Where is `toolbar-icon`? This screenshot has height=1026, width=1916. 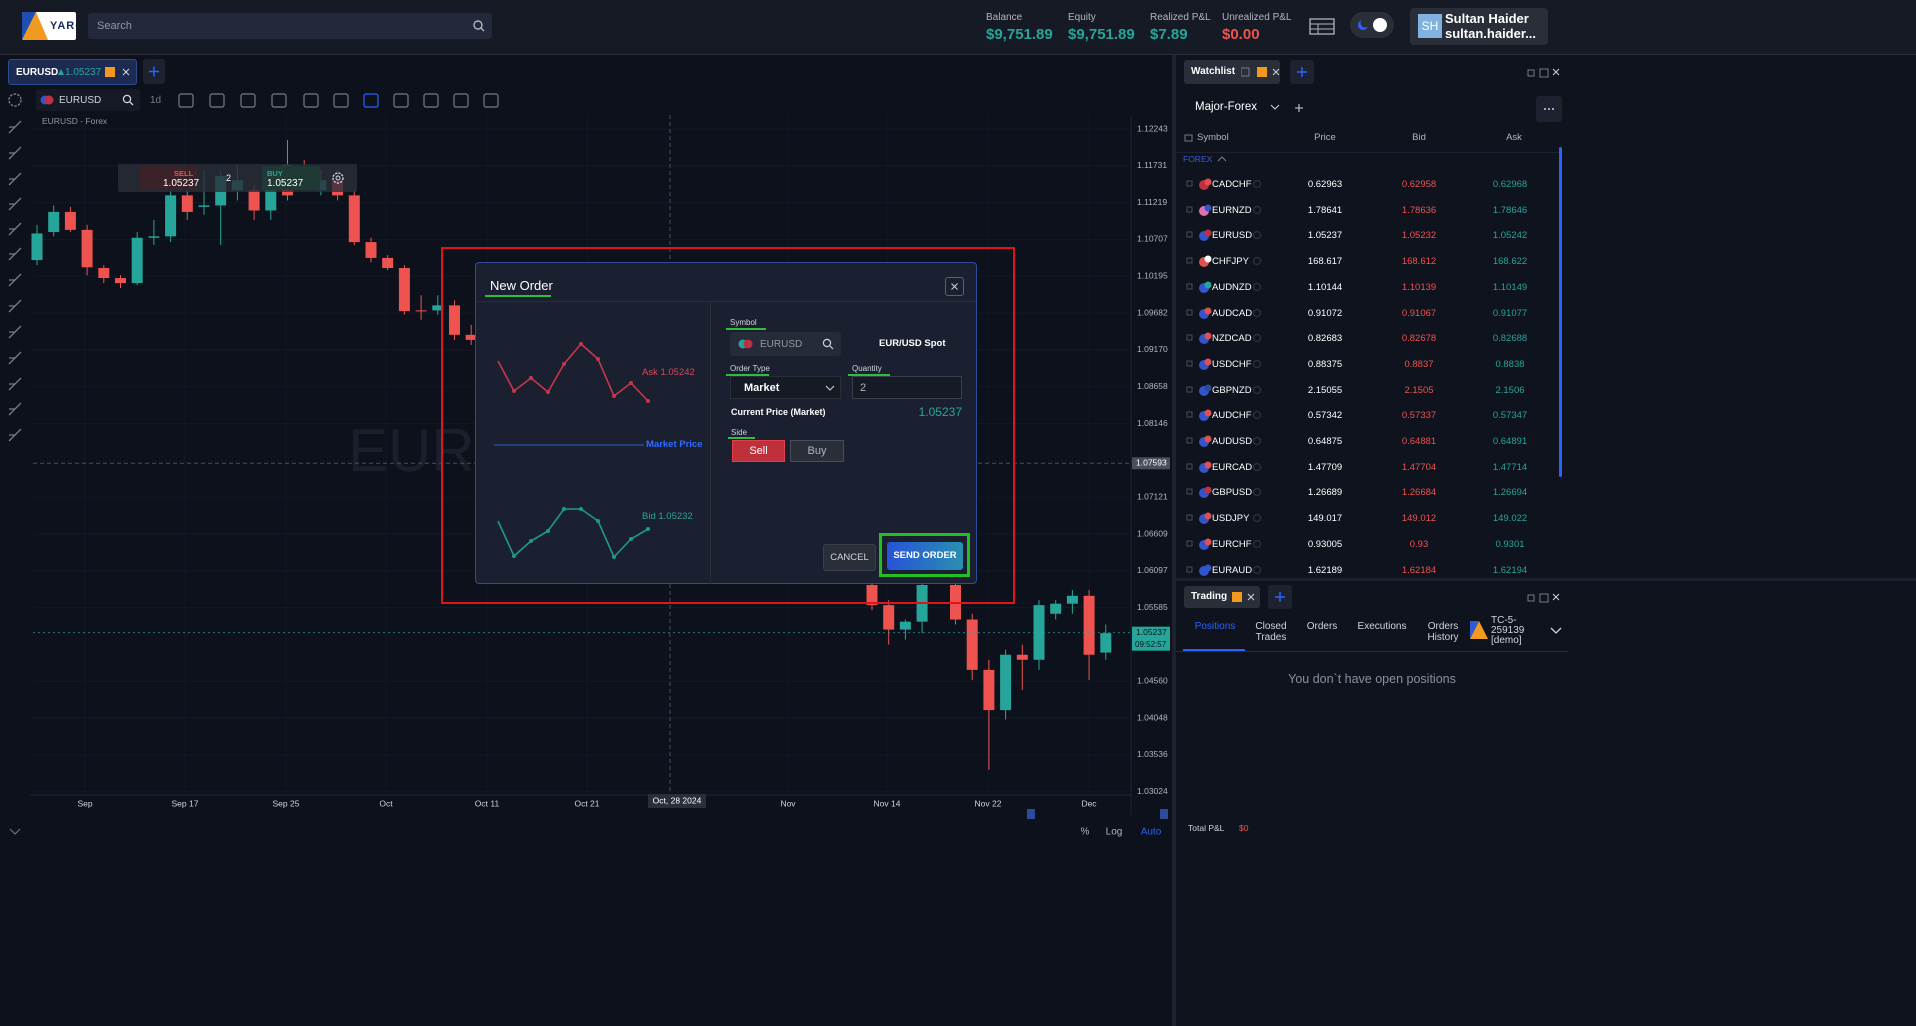
toolbar-icon is located at coordinates (341, 100).